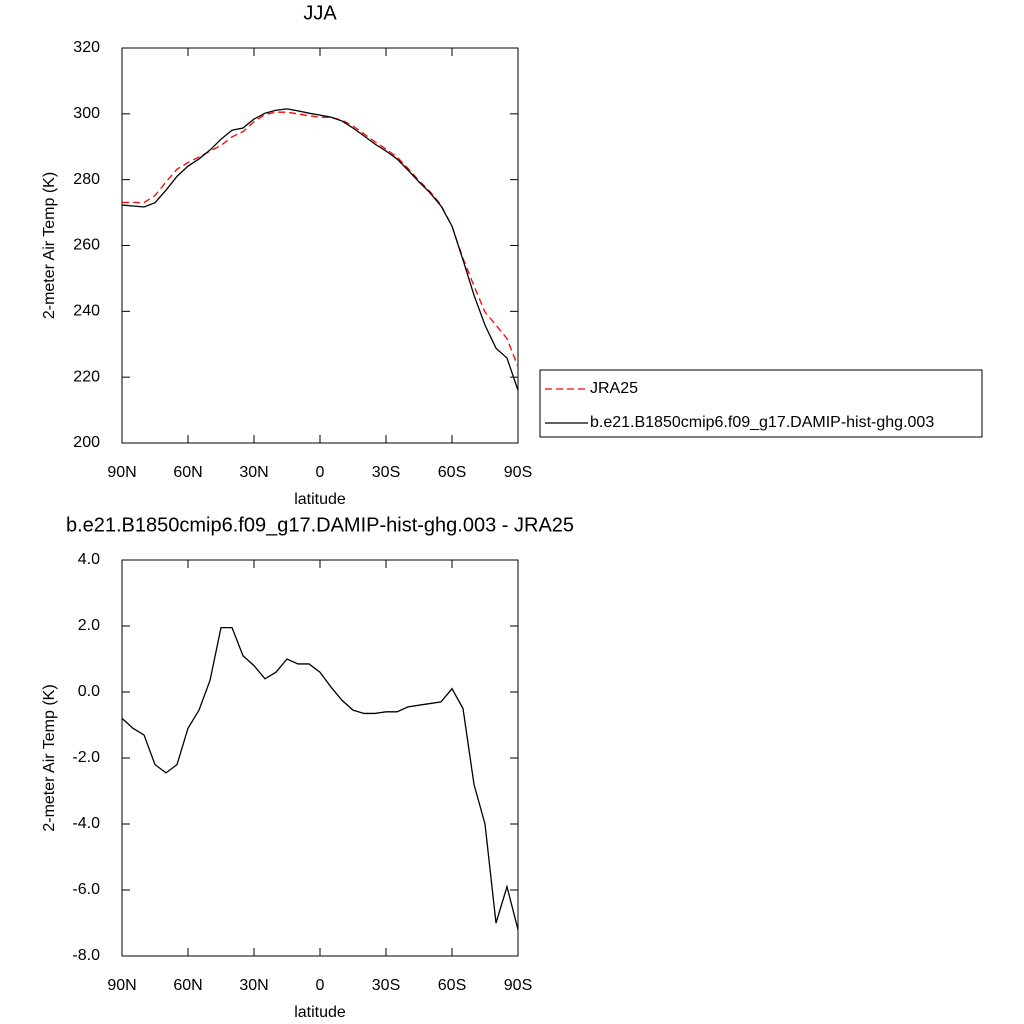  What do you see at coordinates (86, 179) in the screenshot?
I see `y-tick-label: 280` at bounding box center [86, 179].